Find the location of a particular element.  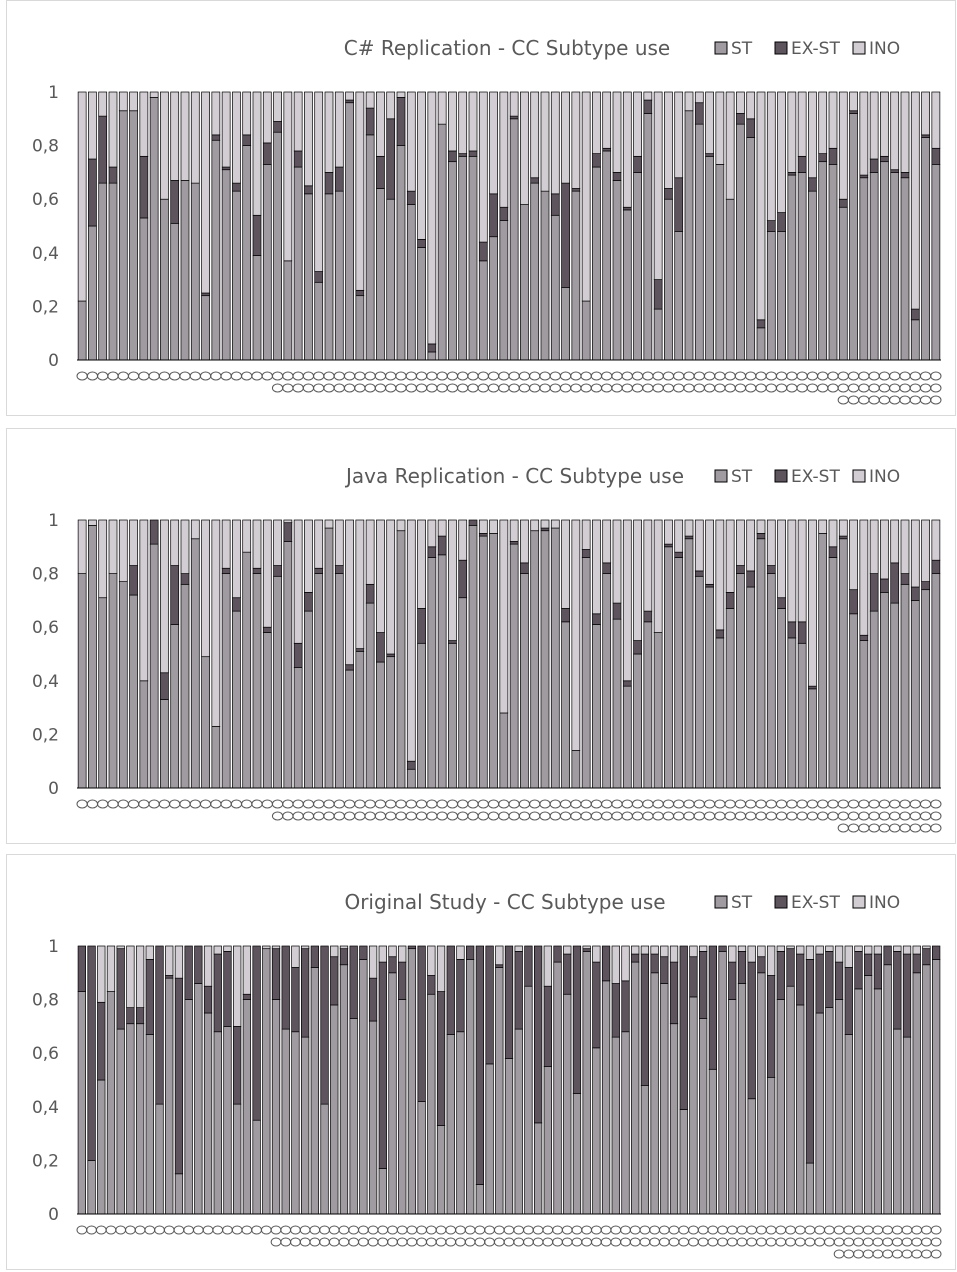

y-tick-label: 0,4 is located at coordinates (45, 682).